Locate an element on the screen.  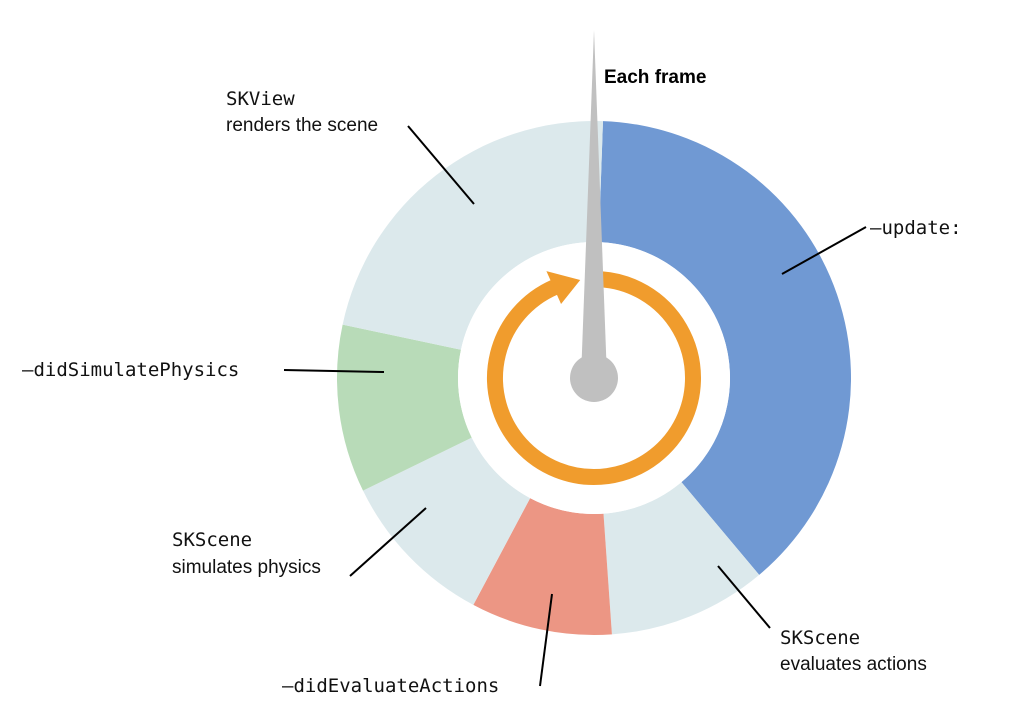
label-update: –update: is located at coordinates (916, 228).